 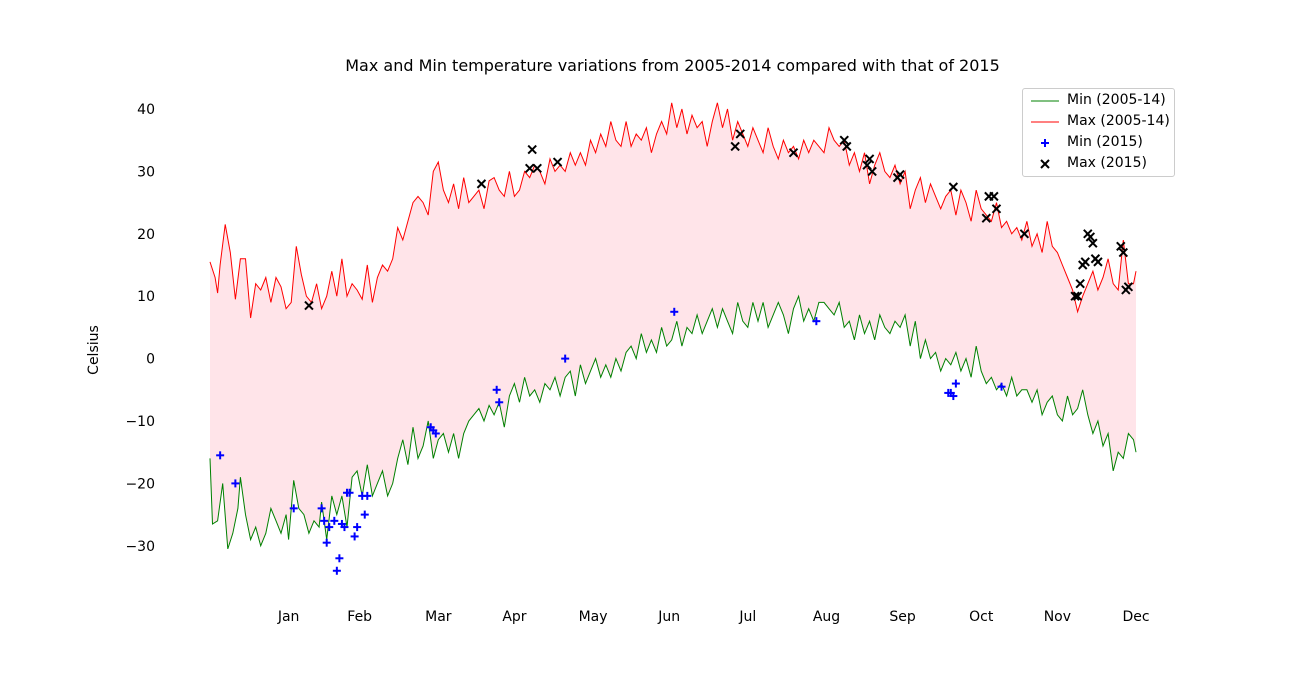 What do you see at coordinates (359, 617) in the screenshot?
I see `x-tick-label: Feb` at bounding box center [359, 617].